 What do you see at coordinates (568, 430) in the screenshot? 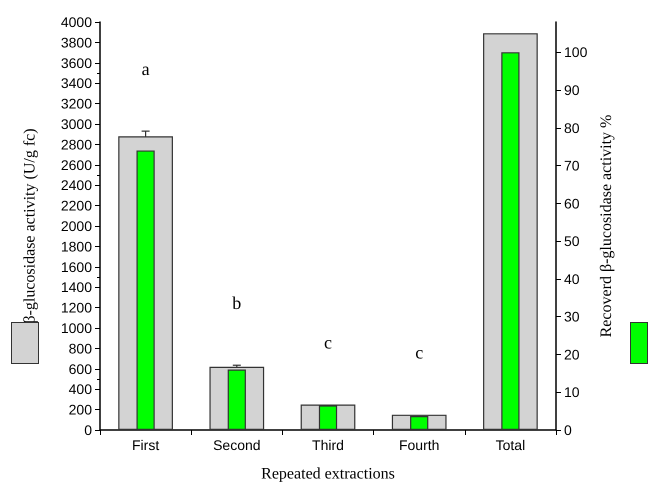
I see `y2-tick-label: 0` at bounding box center [568, 430].